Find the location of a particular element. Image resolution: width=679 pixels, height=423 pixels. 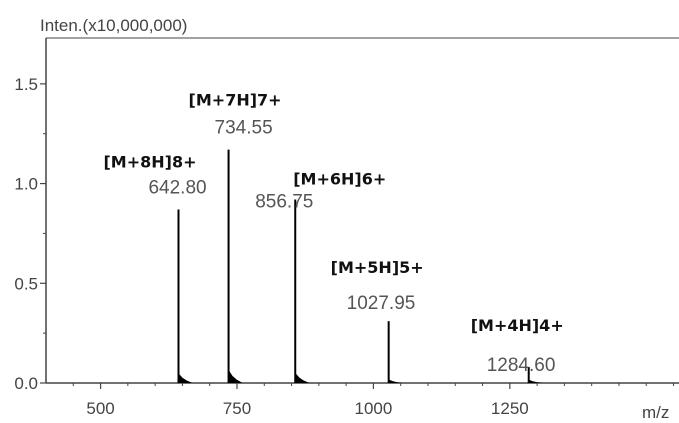

y-tick-label: 1.0 is located at coordinates (26, 184).